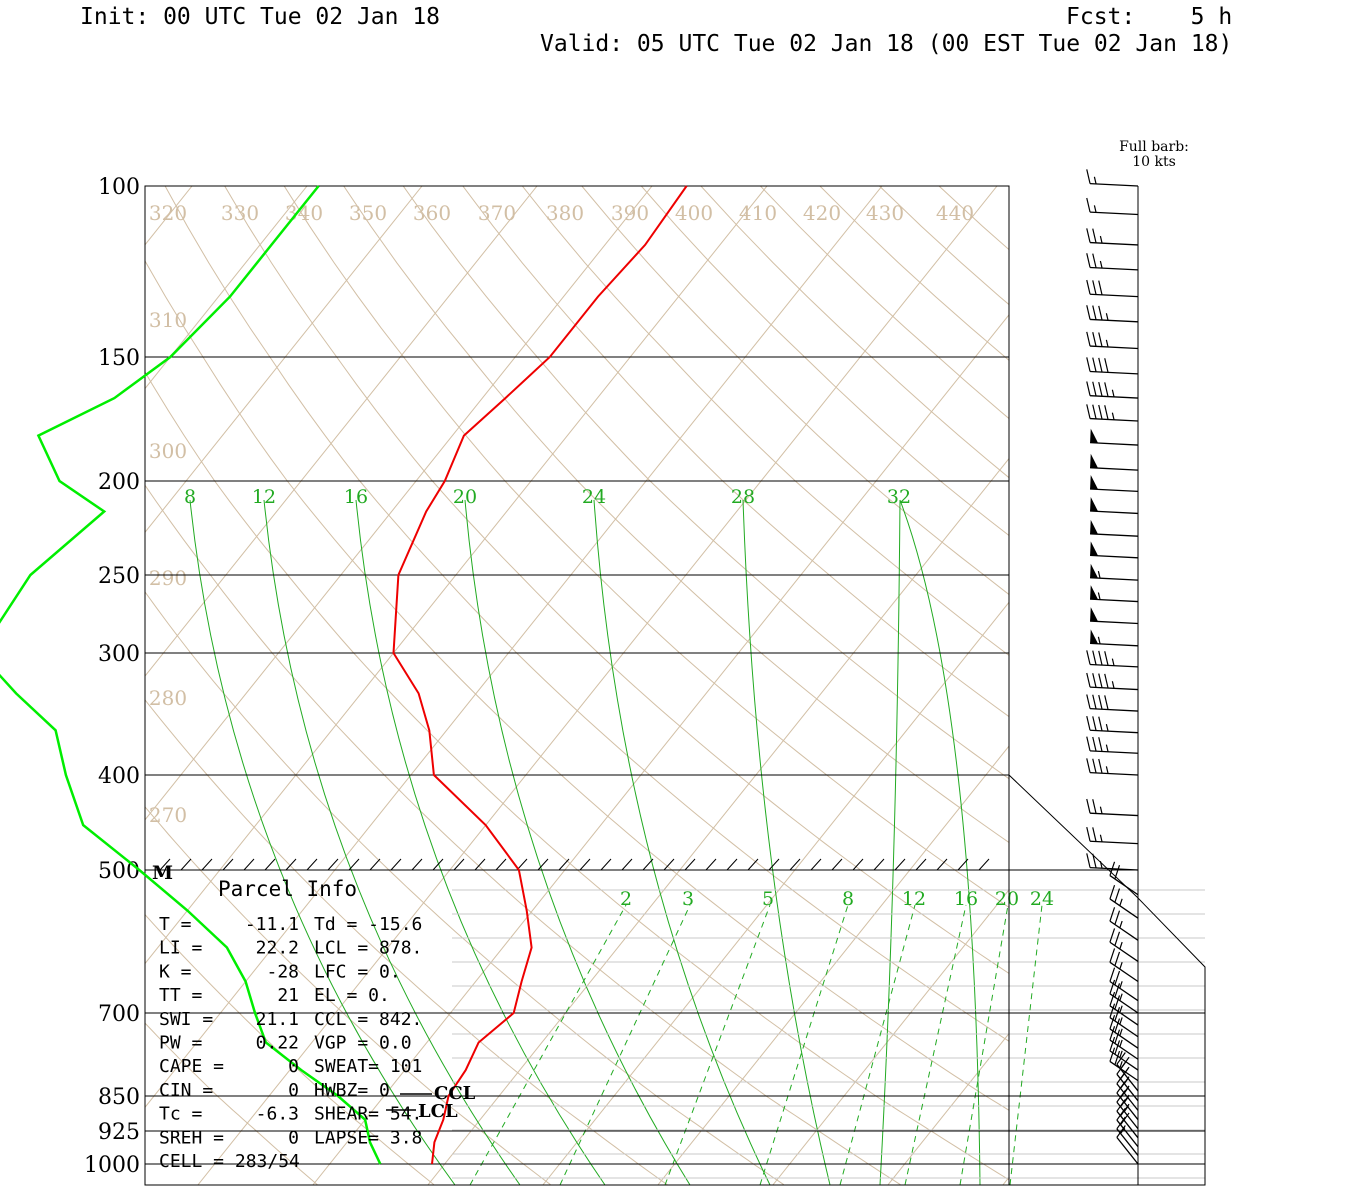  What do you see at coordinates (1086, 875) in the screenshot?
I see `isotherm-label: 20` at bounding box center [1086, 875].